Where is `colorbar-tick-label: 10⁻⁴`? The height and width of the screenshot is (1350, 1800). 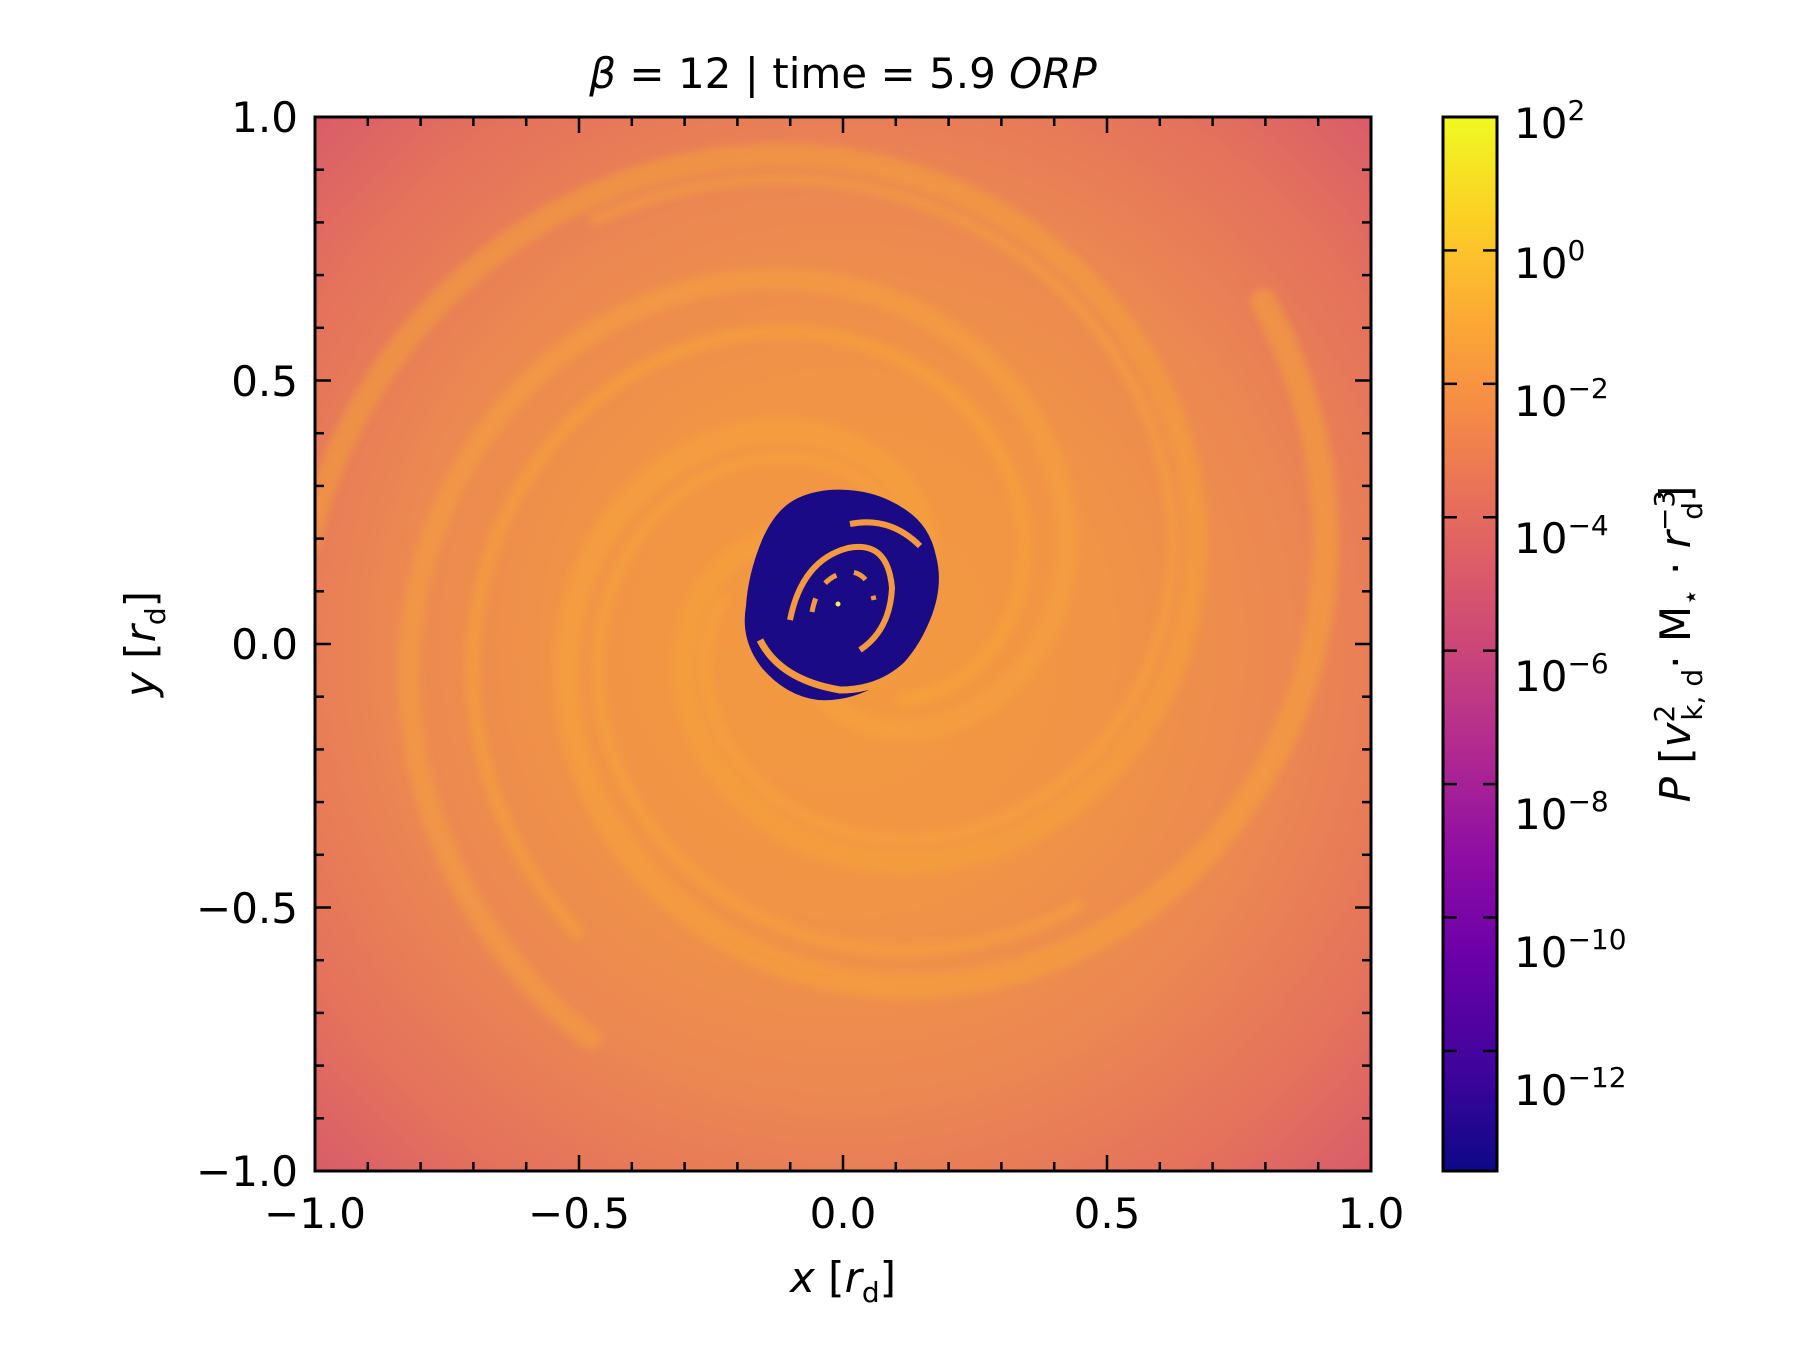 colorbar-tick-label: 10⁻⁴ is located at coordinates (1561, 536).